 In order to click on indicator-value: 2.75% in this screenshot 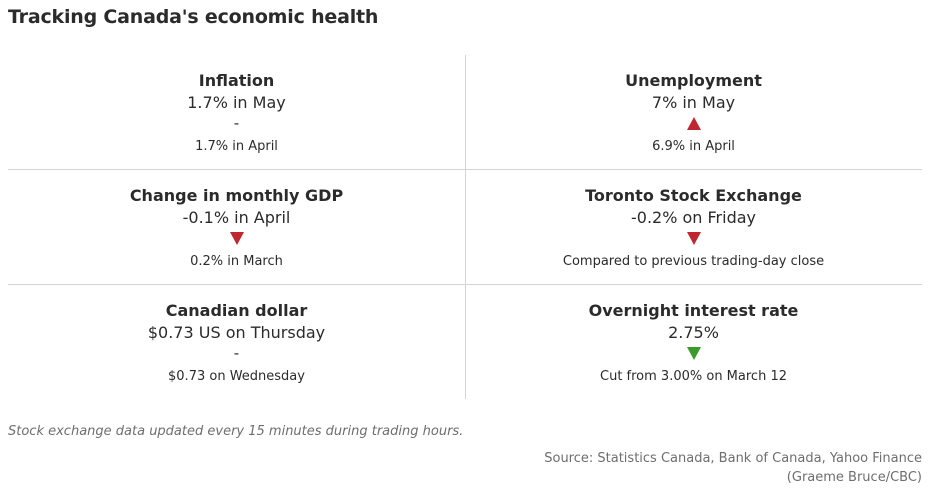, I will do `click(693, 332)`.